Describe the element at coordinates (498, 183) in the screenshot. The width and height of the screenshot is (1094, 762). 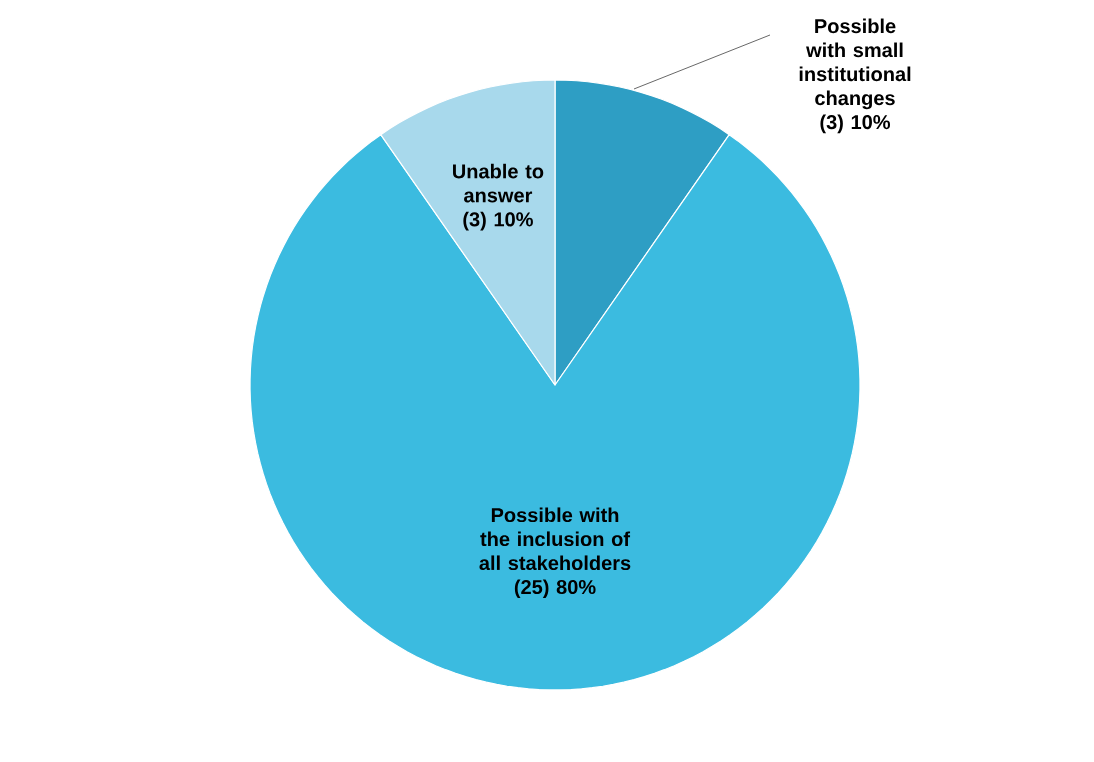
I see `slice-label: Unable to answer` at that location.